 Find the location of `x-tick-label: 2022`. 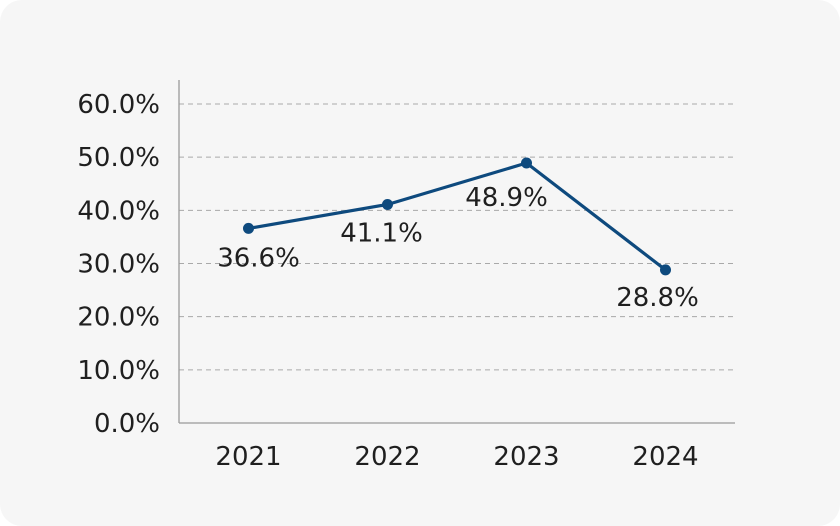

x-tick-label: 2022 is located at coordinates (387, 457).